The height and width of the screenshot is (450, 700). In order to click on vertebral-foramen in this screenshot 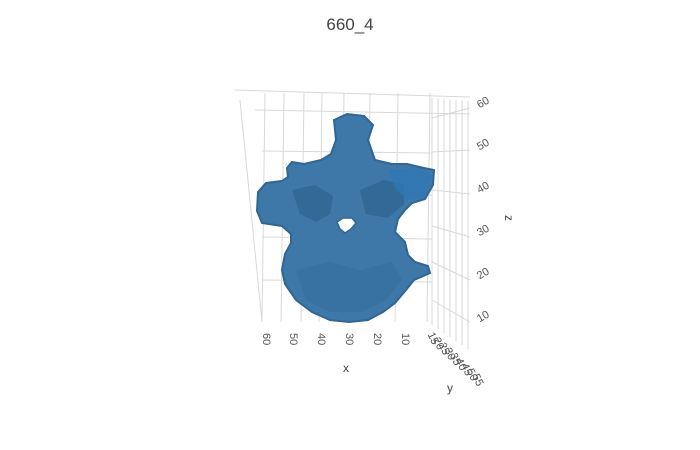, I will do `click(346, 225)`.